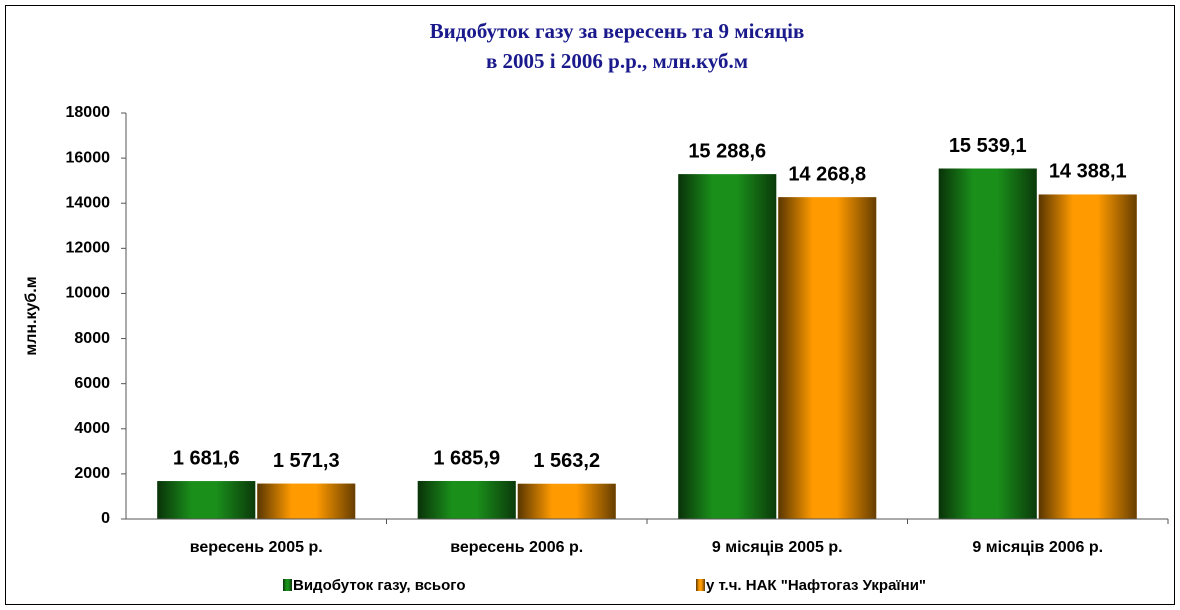 The width and height of the screenshot is (1180, 610). Describe the element at coordinates (466, 458) in the screenshot. I see `value-label: 1 685,9` at that location.